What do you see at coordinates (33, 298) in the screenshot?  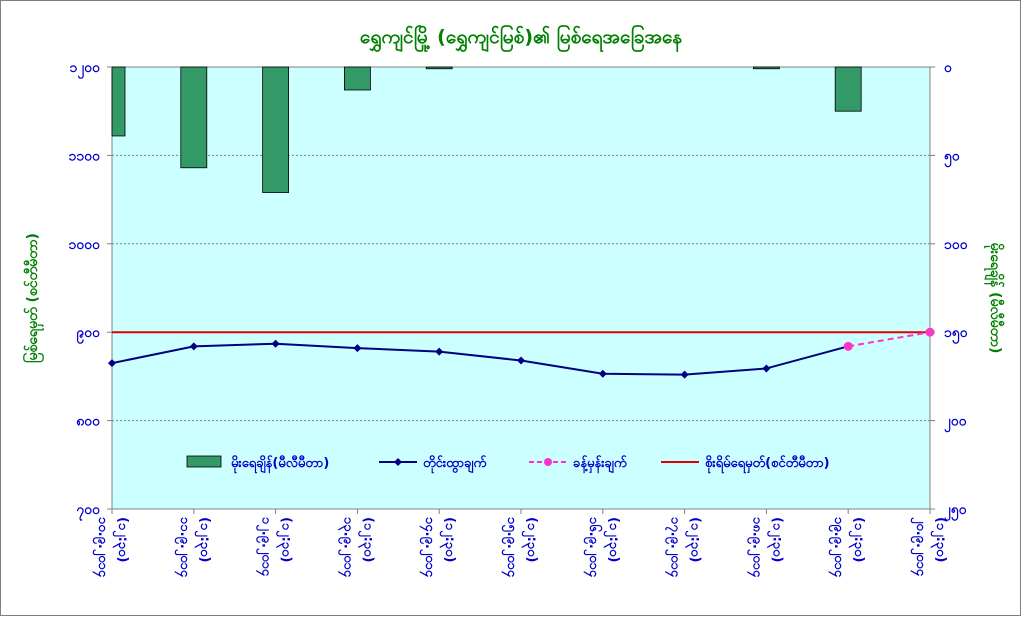 I see `left-axis-title: မြစ်ရေမှတ် (စင်တီမီတာ)` at bounding box center [33, 298].